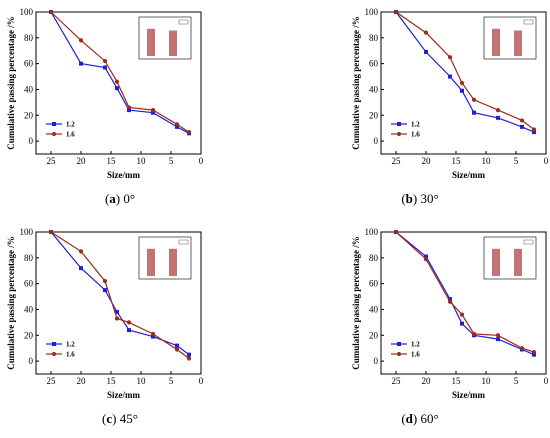  I want to click on panel-caption: (b) 30°, so click(419, 198).